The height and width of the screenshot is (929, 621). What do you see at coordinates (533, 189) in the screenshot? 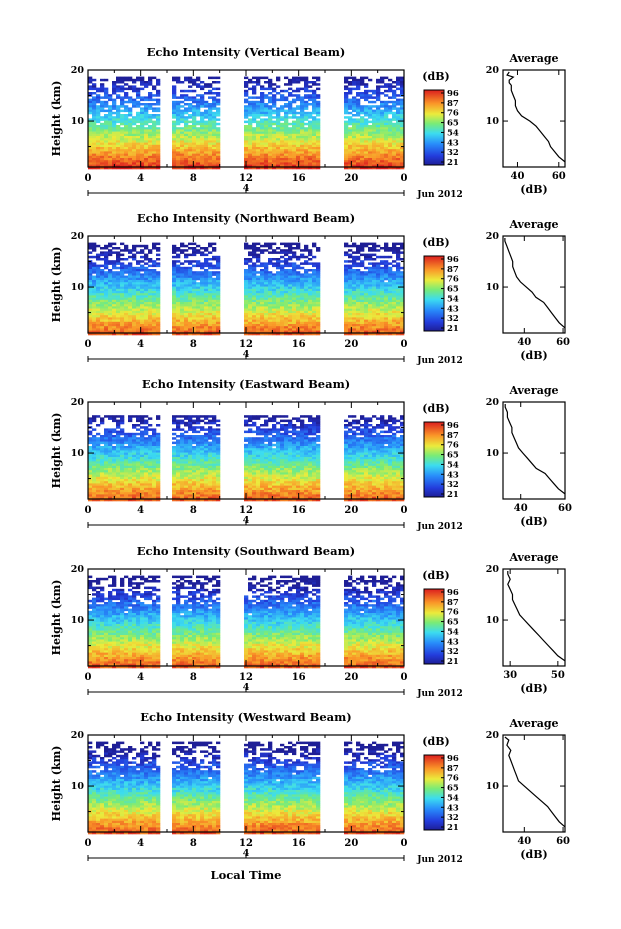
I see `profile-x-label: (dB)` at bounding box center [533, 189].